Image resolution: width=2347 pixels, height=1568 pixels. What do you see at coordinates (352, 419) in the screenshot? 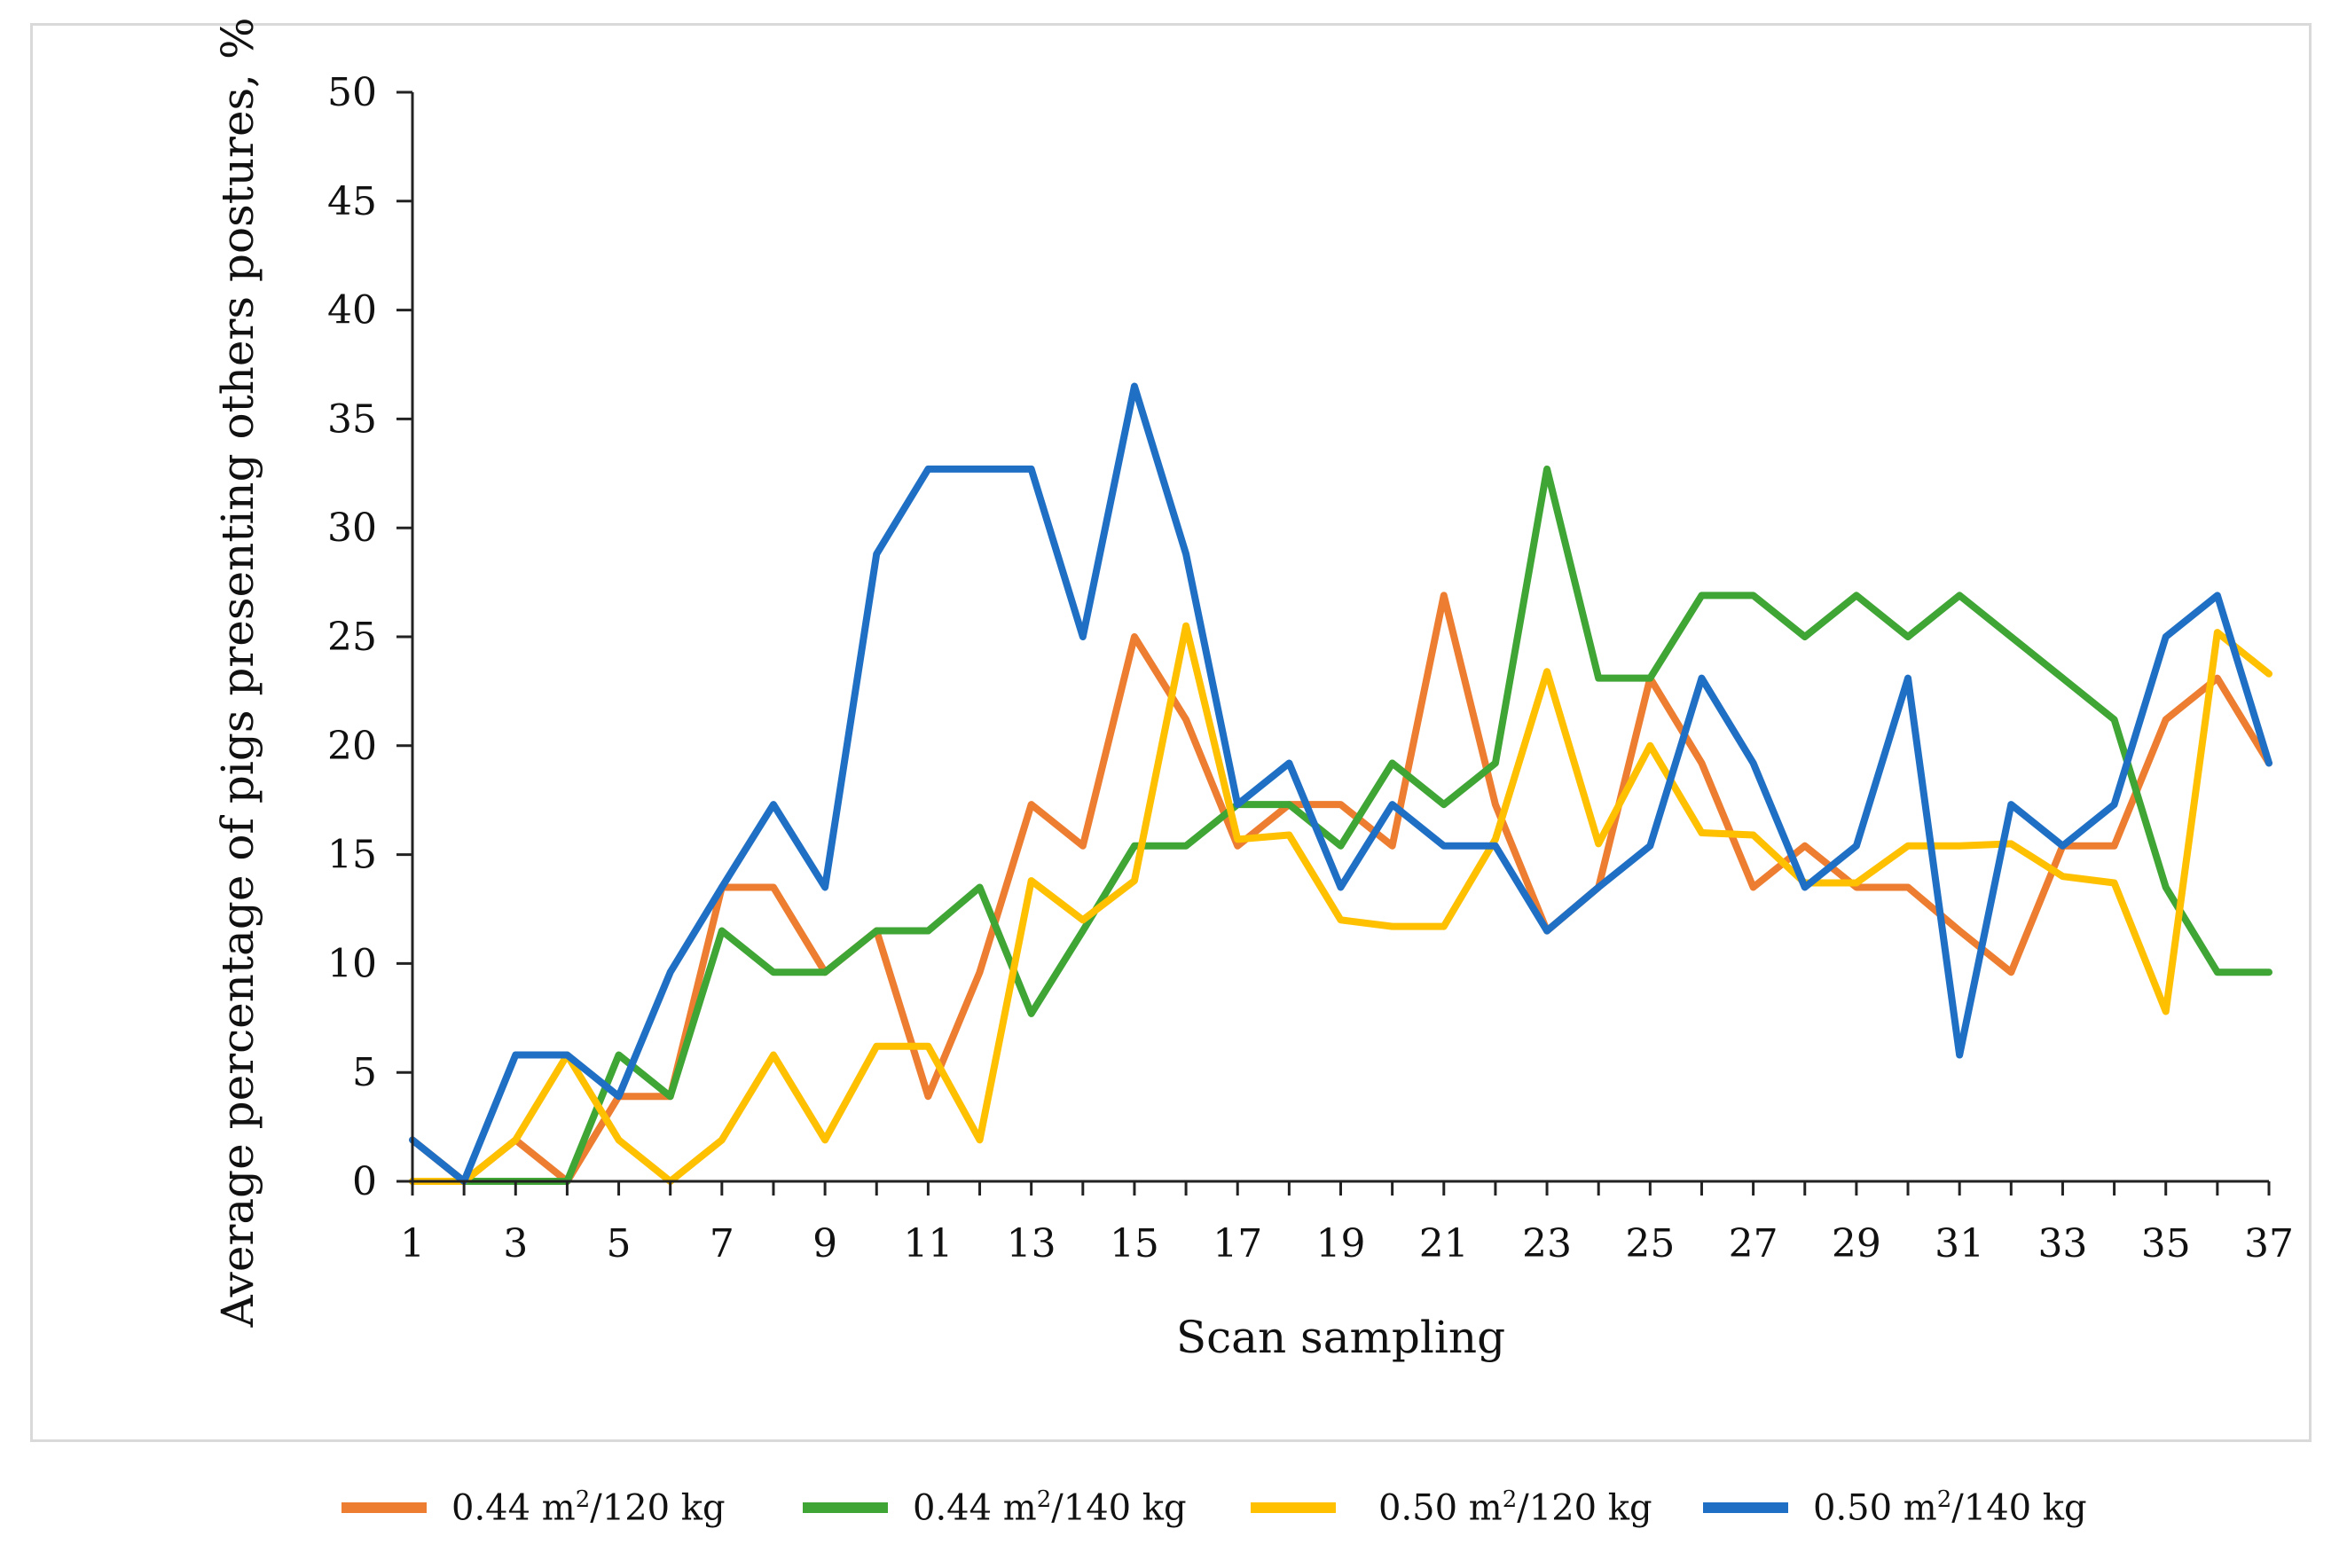
I see `y-tick-label: 35` at bounding box center [352, 419].